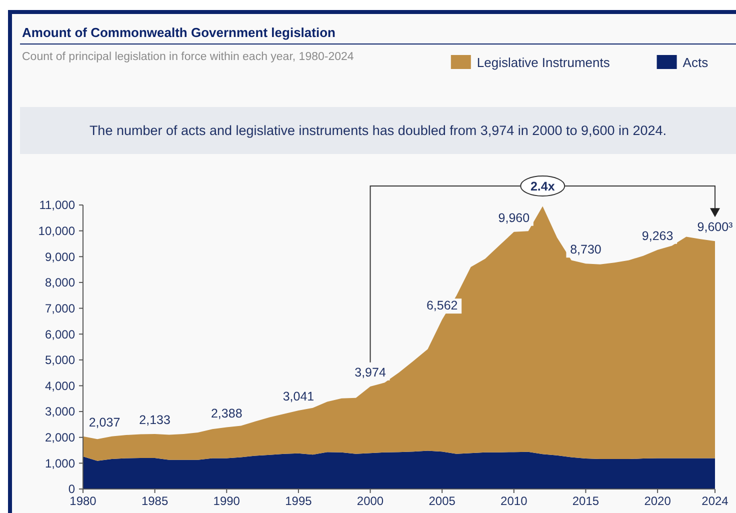 This screenshot has height=513, width=736. I want to click on y-tick-label: 10,000, so click(57, 231).